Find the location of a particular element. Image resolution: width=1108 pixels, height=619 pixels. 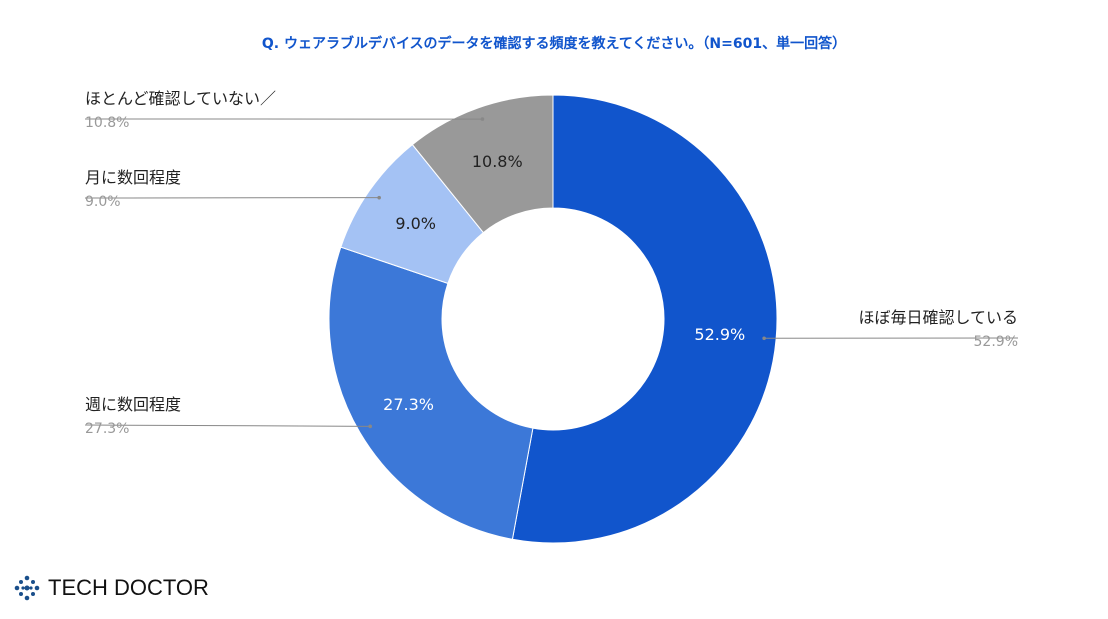

data-label-0: 52.9% is located at coordinates (719, 334).